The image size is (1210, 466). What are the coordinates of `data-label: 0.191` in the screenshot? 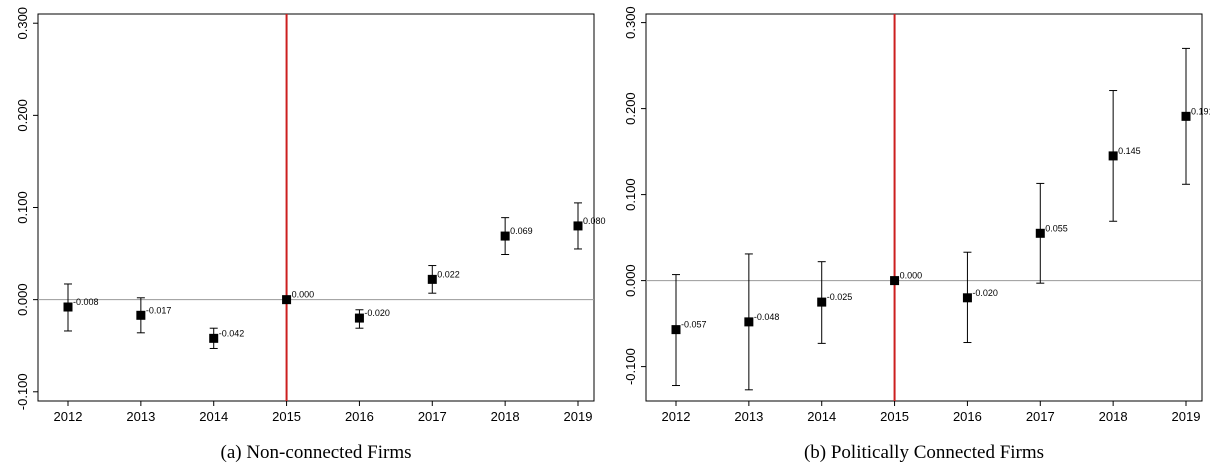 It's located at (1200, 111).